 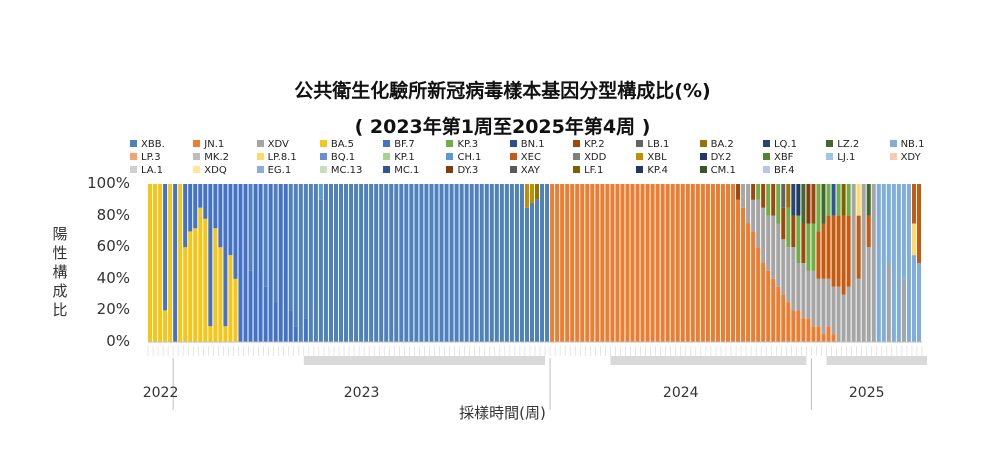 I want to click on legend-label: JN.1, so click(x=214, y=144).